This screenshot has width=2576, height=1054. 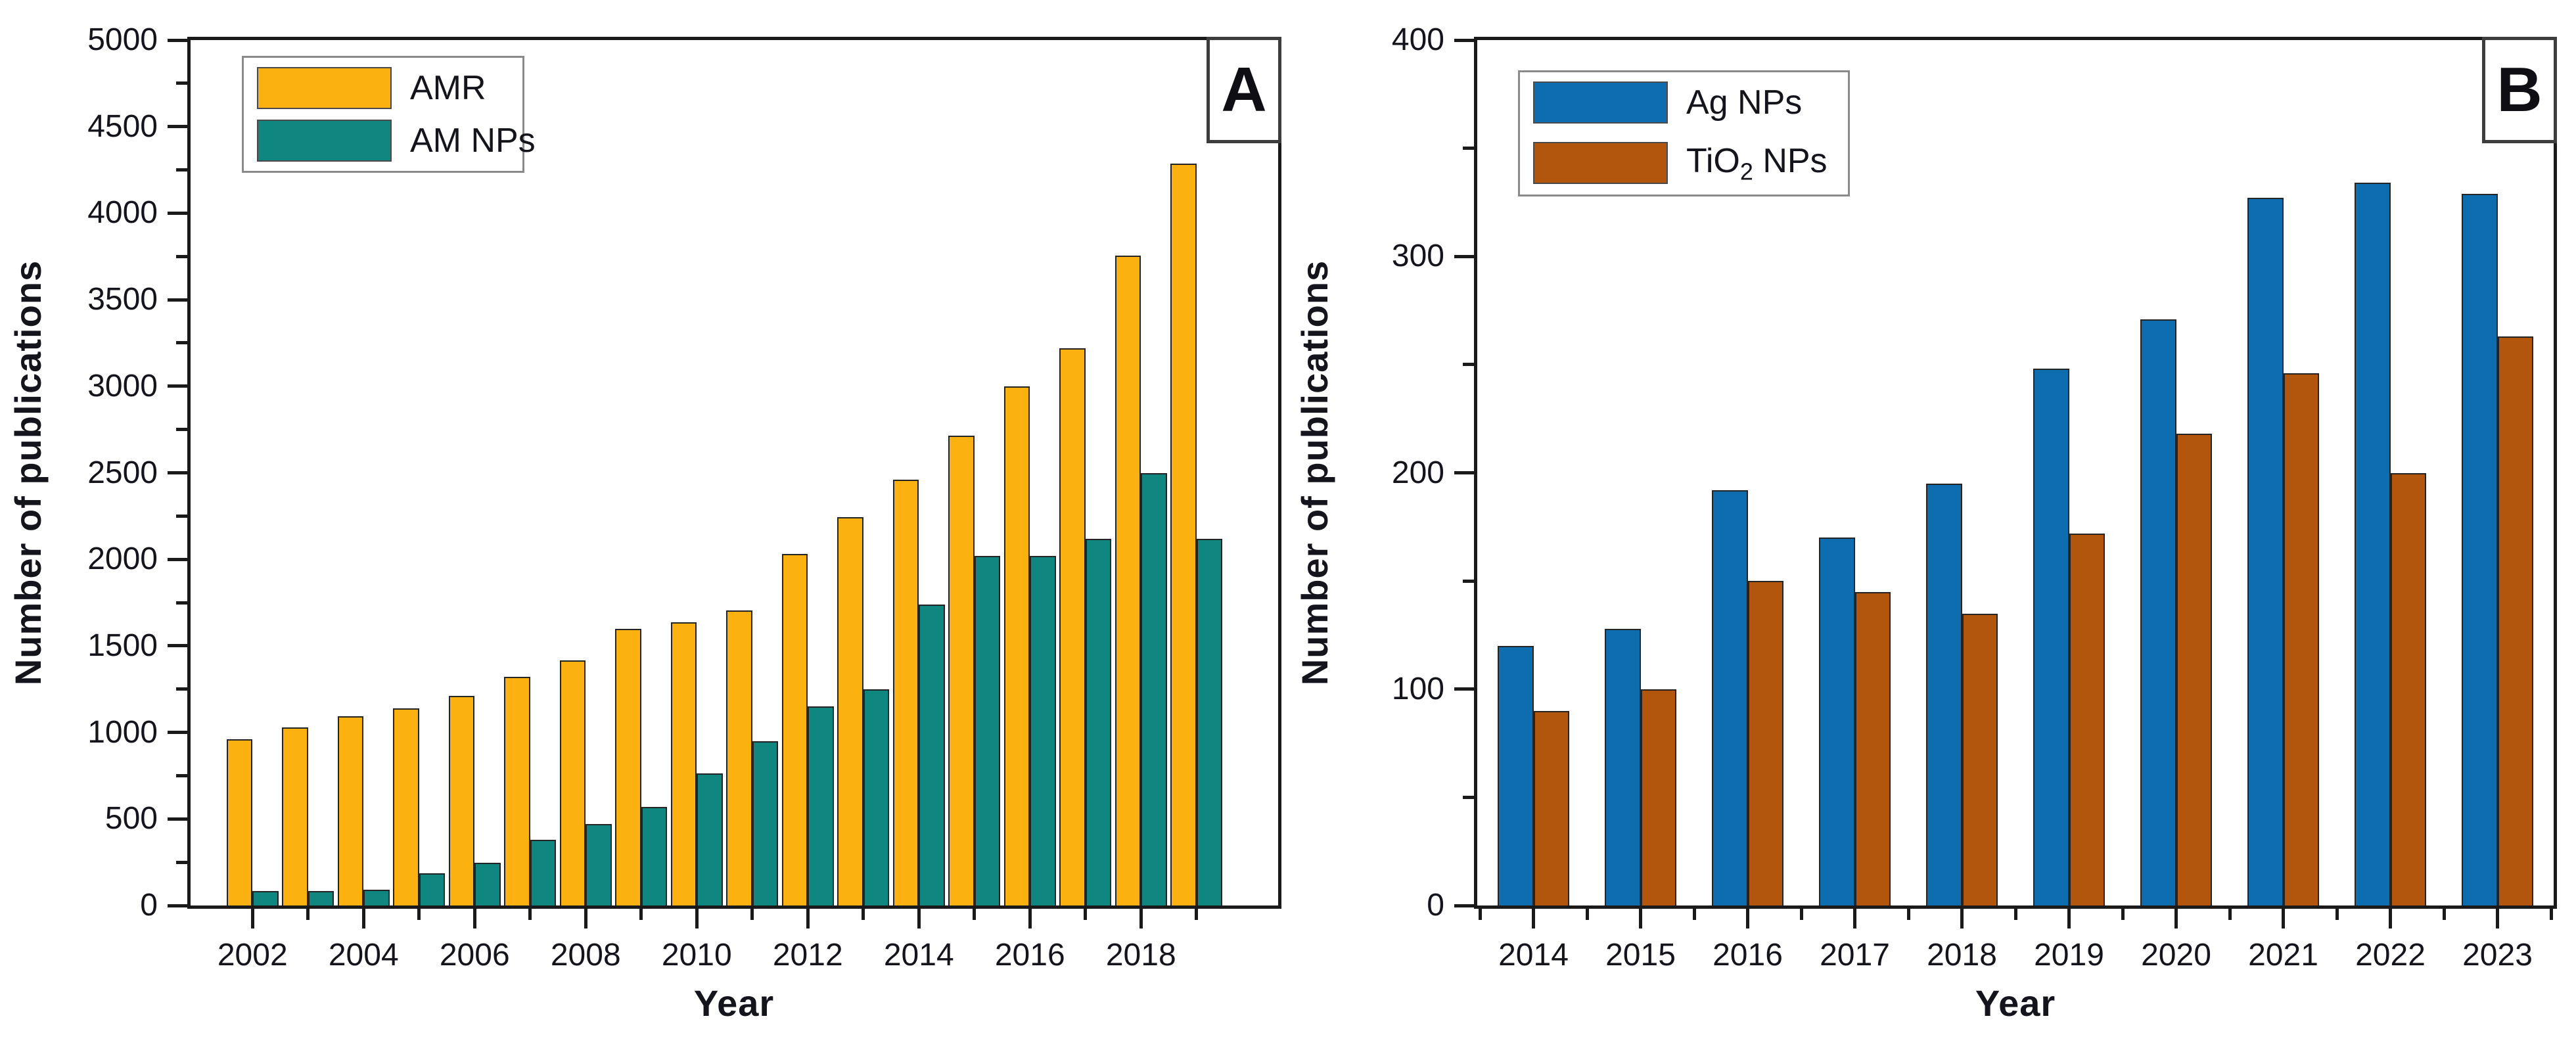 What do you see at coordinates (876, 797) in the screenshot?
I see `bar-am-nps-2013` at bounding box center [876, 797].